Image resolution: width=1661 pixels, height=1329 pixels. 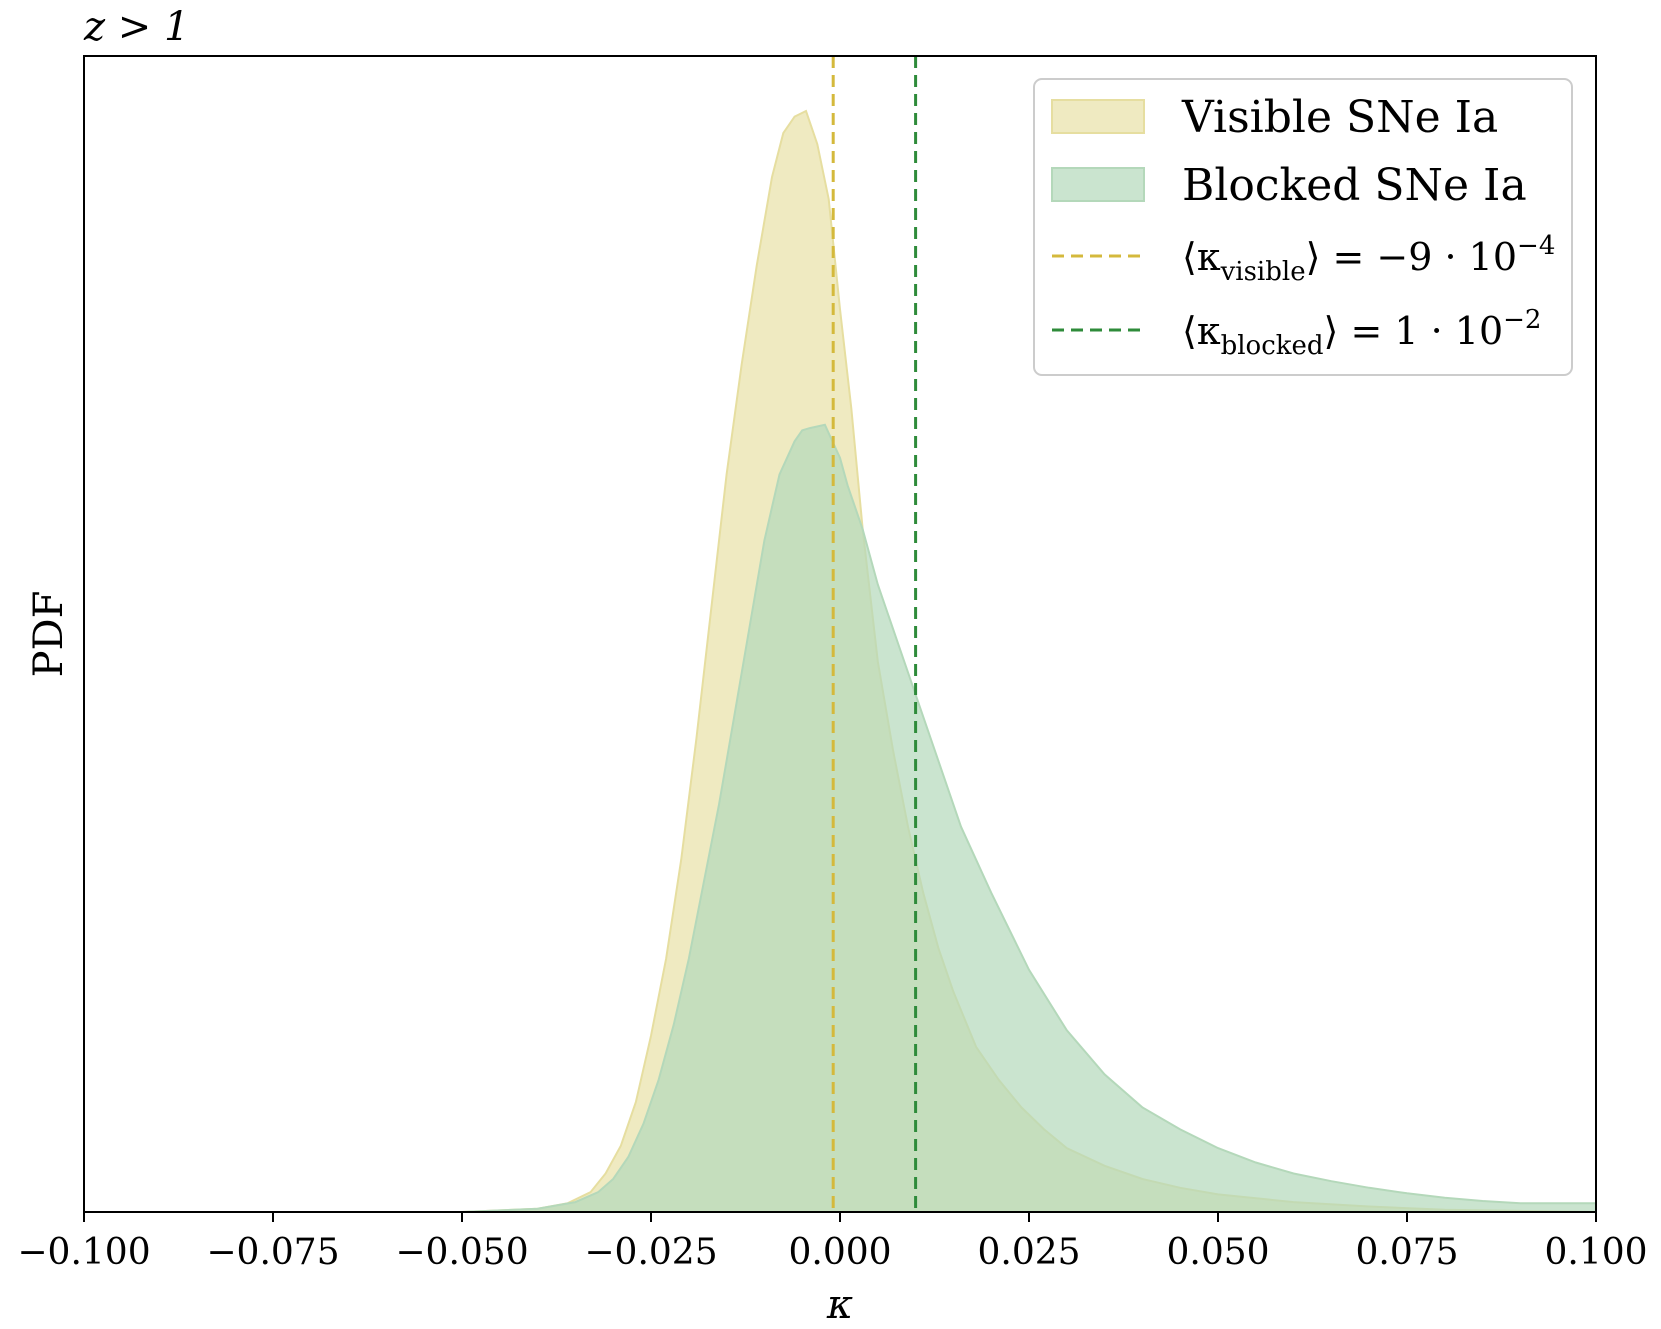 I want to click on visible-mean-sup: −4, so click(x=1536, y=246).